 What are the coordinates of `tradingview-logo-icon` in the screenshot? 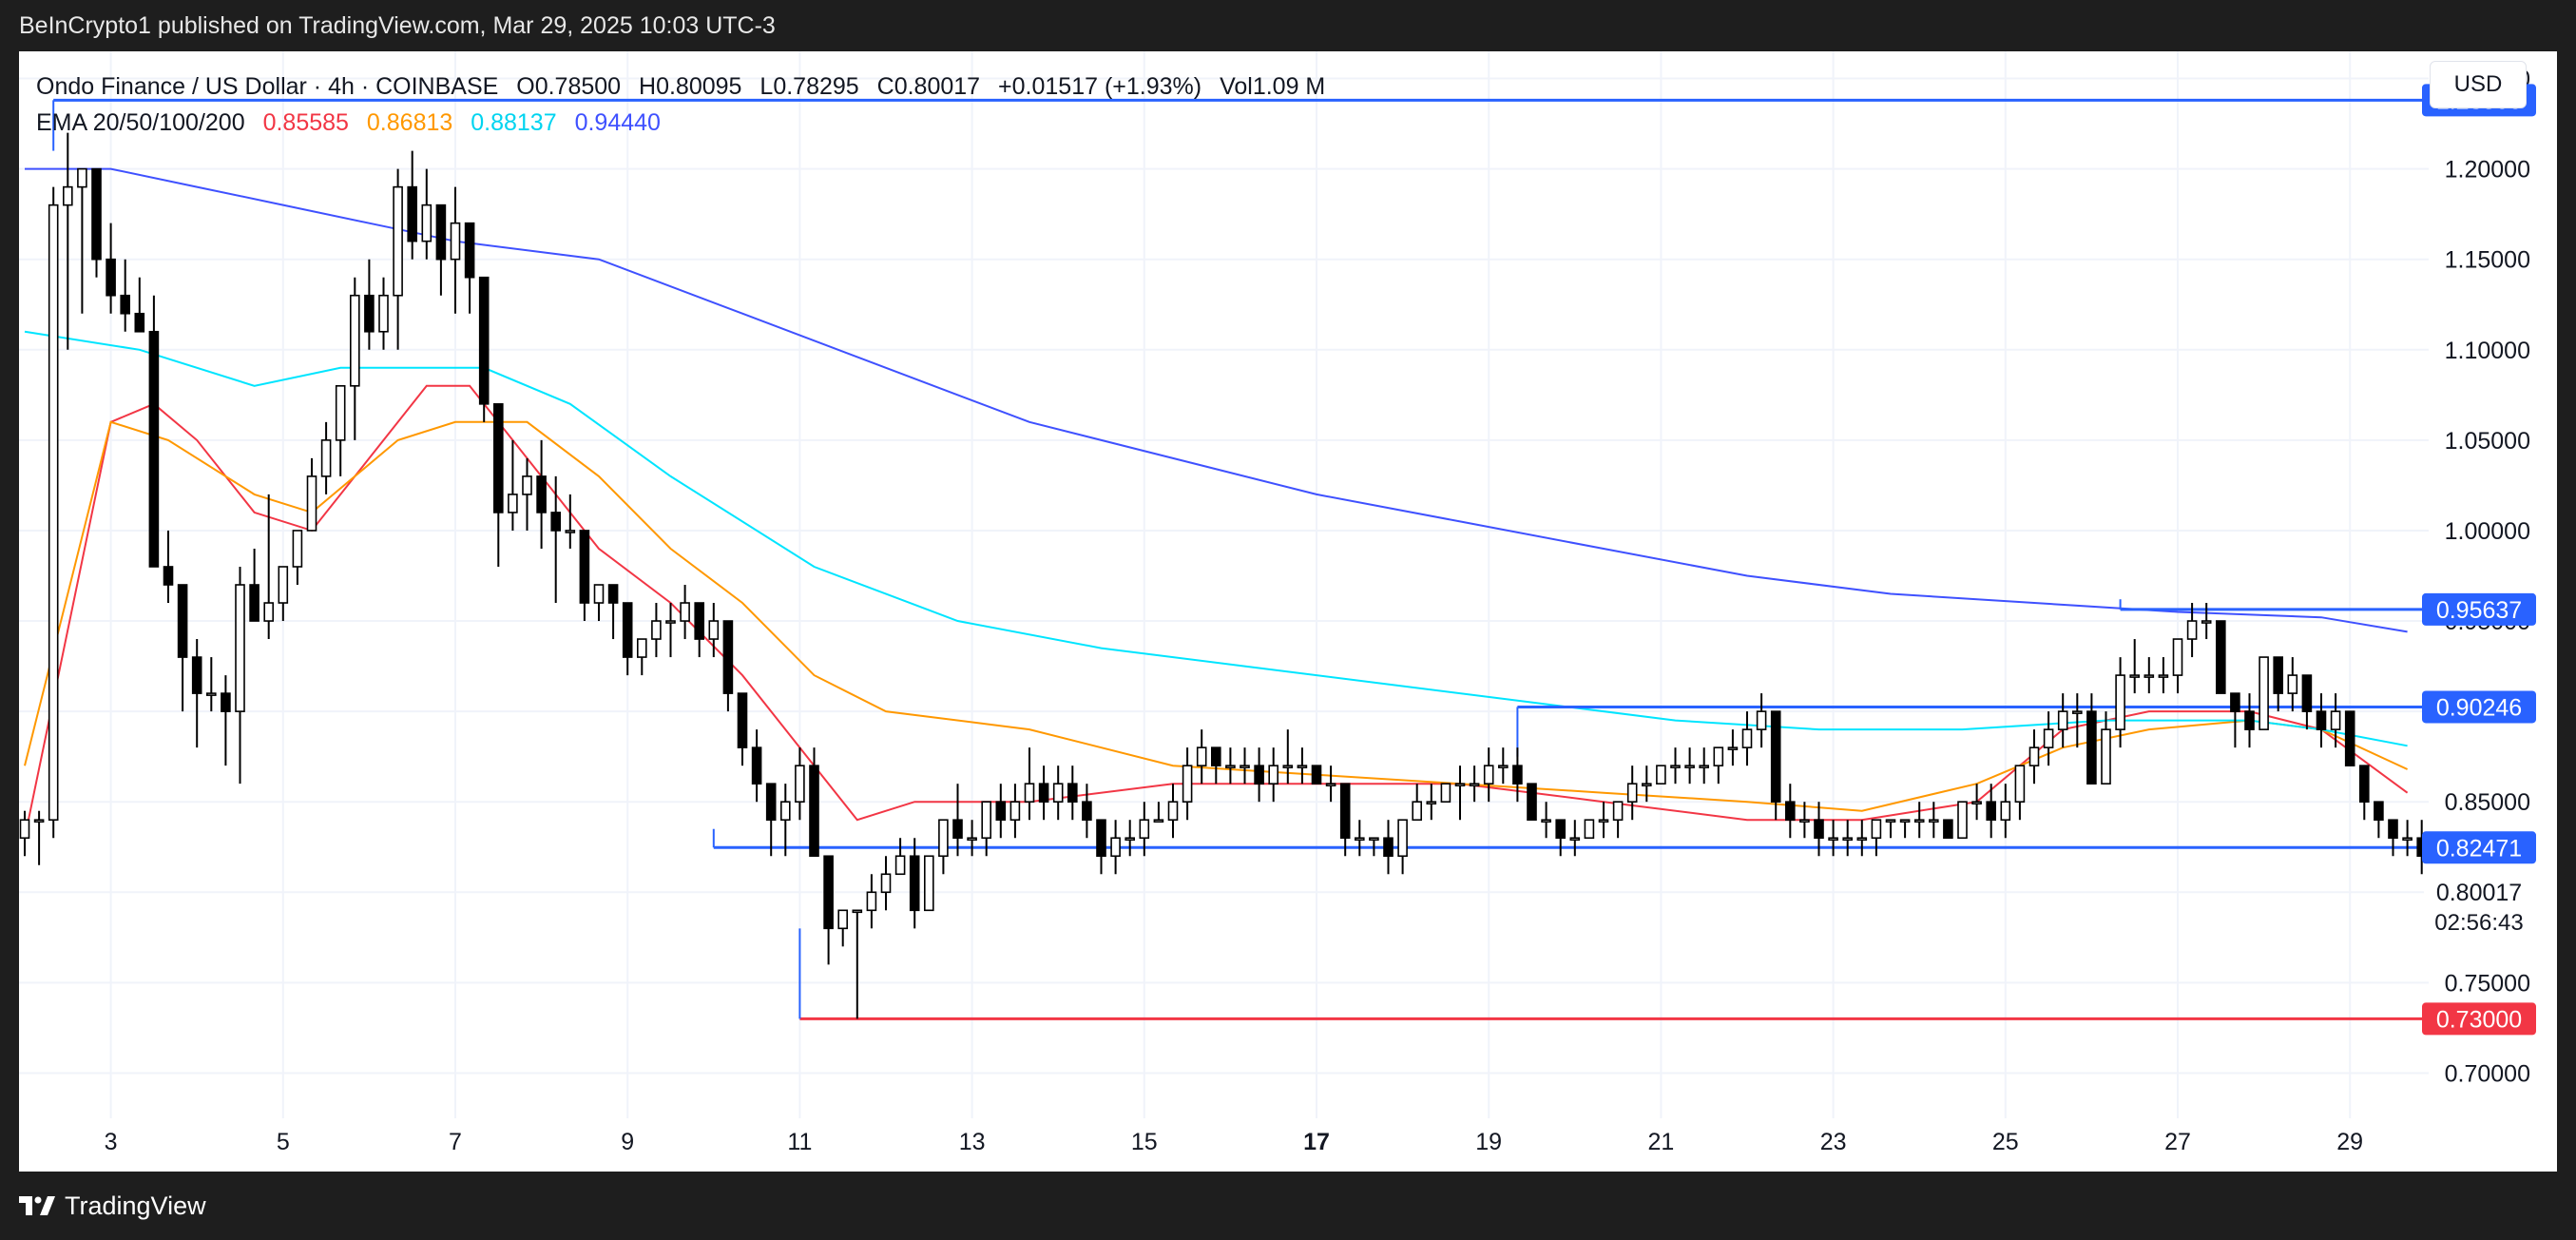 It's located at (37, 1205).